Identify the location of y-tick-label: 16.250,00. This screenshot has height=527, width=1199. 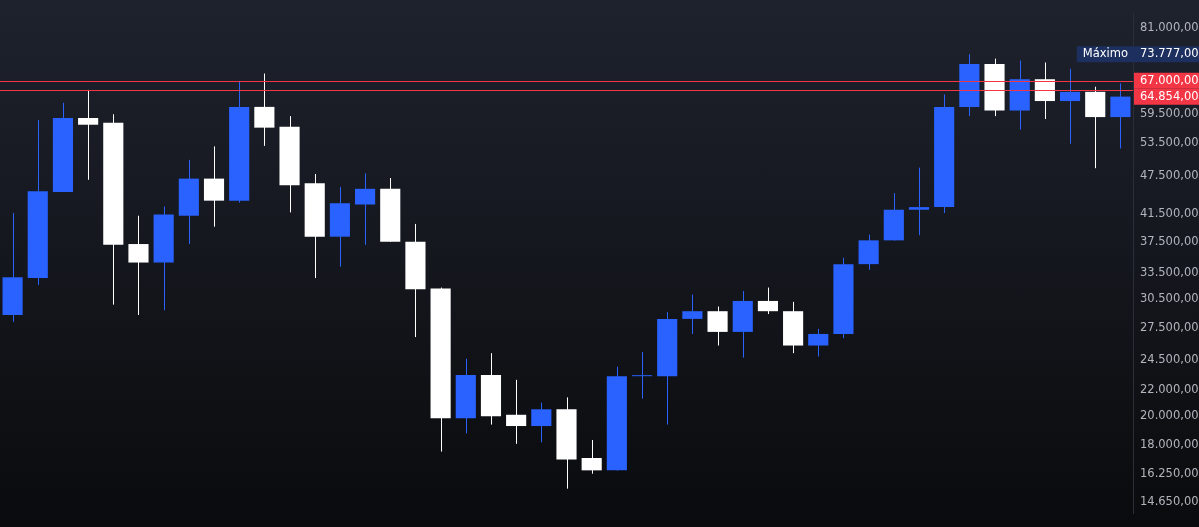
(1169, 472).